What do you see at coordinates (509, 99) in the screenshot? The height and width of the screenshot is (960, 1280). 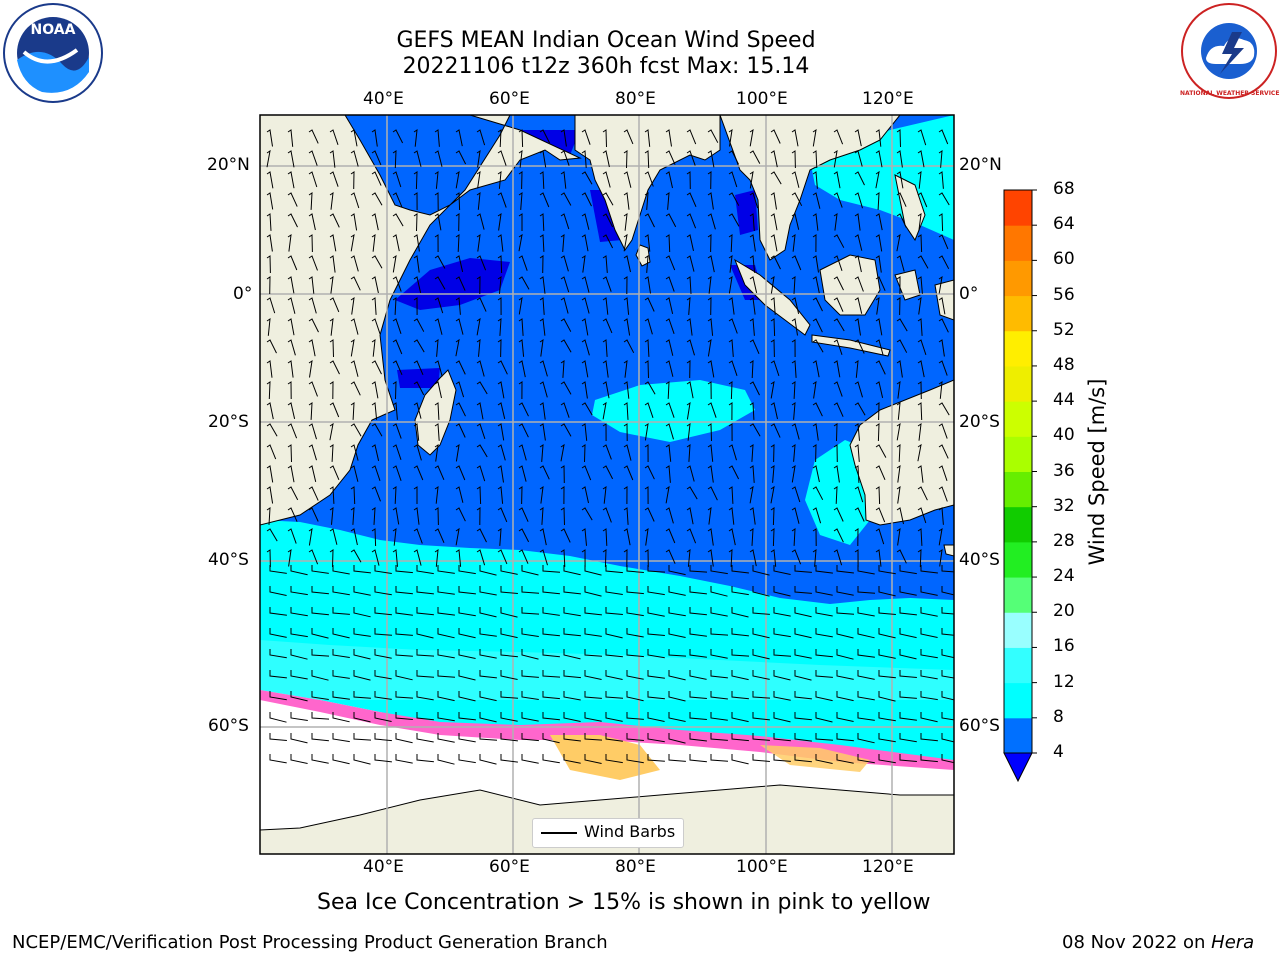 I see `lon-label-top: 60°E` at bounding box center [509, 99].